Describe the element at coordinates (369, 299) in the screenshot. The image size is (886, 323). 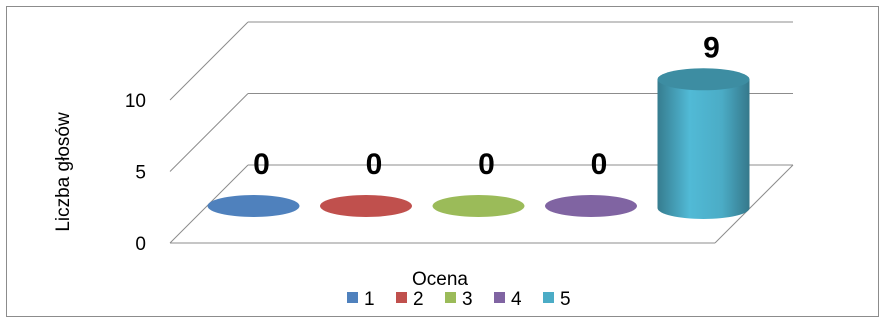
I see `legend-label: 1` at that location.